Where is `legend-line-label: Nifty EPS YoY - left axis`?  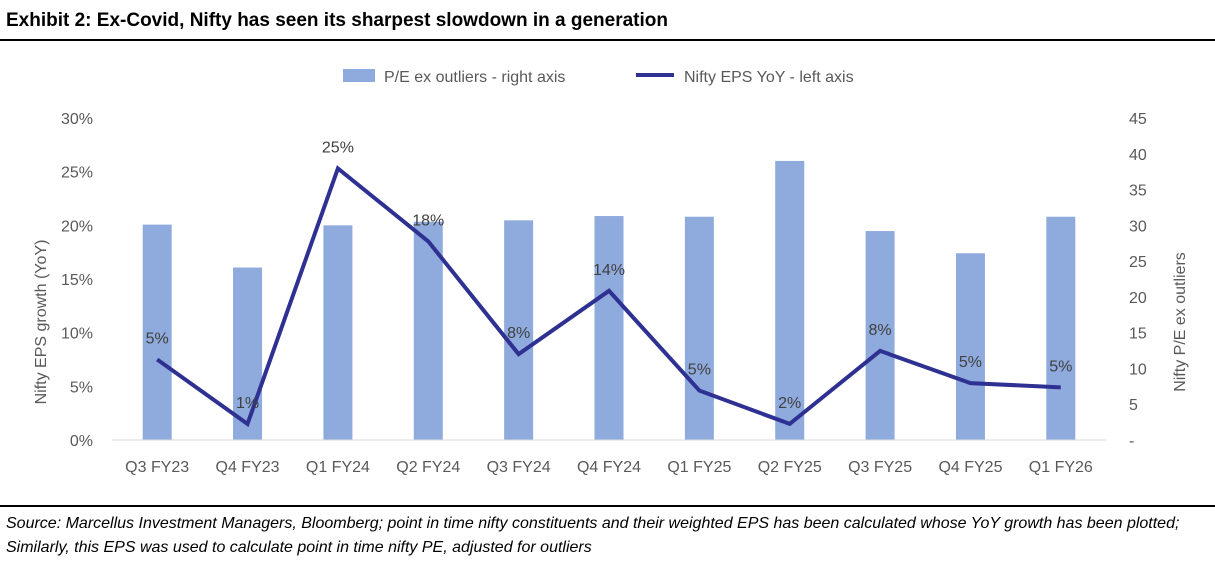 legend-line-label: Nifty EPS YoY - left axis is located at coordinates (769, 77).